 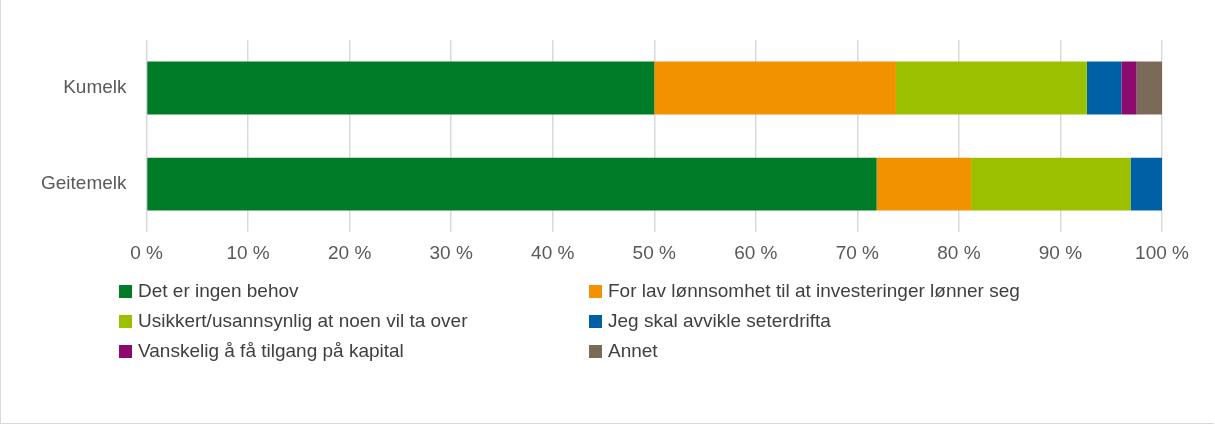 I want to click on y-tick-label: Geitemelk, so click(x=84, y=183).